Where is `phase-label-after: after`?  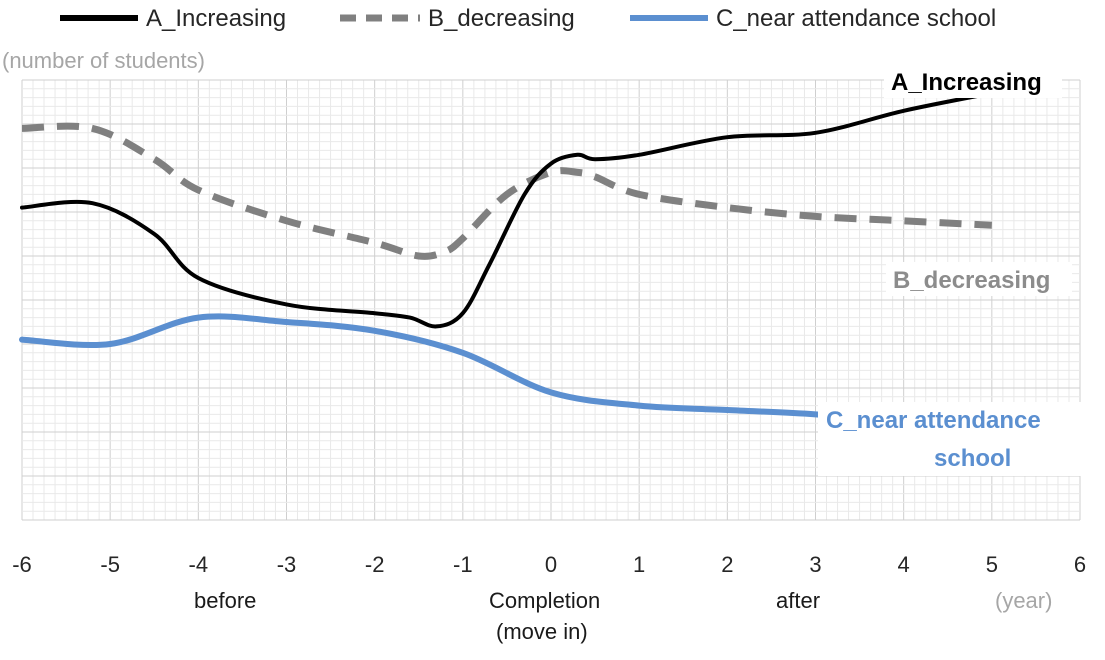
phase-label-after: after is located at coordinates (798, 600).